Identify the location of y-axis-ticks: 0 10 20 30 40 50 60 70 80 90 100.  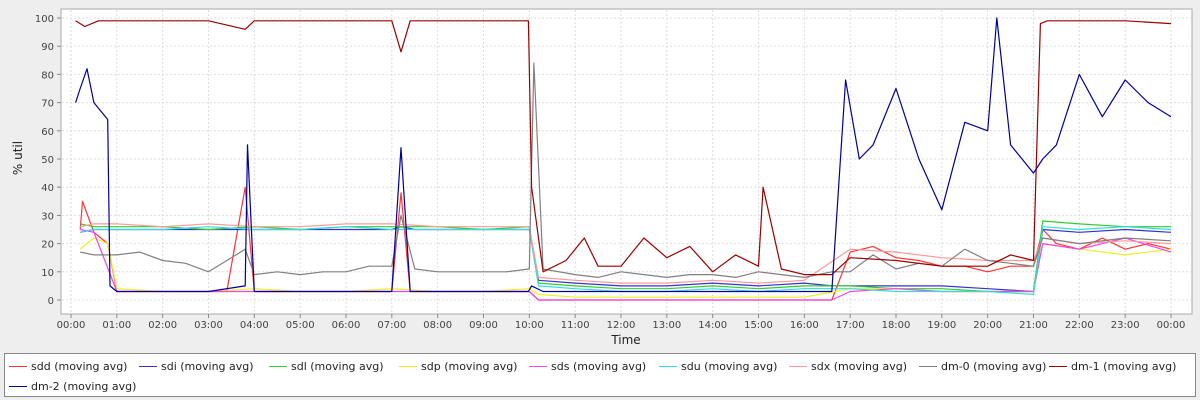
(48, 160).